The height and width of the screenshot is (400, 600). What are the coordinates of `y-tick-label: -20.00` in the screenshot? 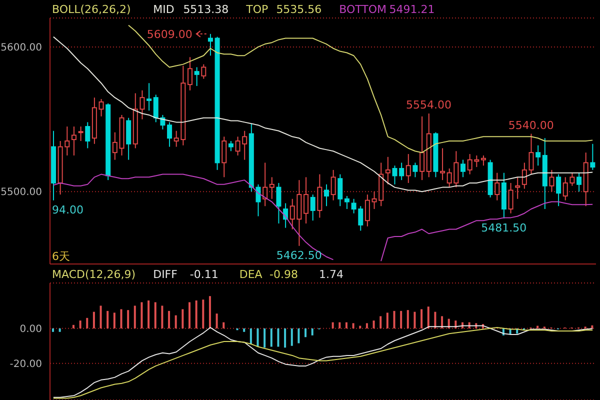 It's located at (26, 364).